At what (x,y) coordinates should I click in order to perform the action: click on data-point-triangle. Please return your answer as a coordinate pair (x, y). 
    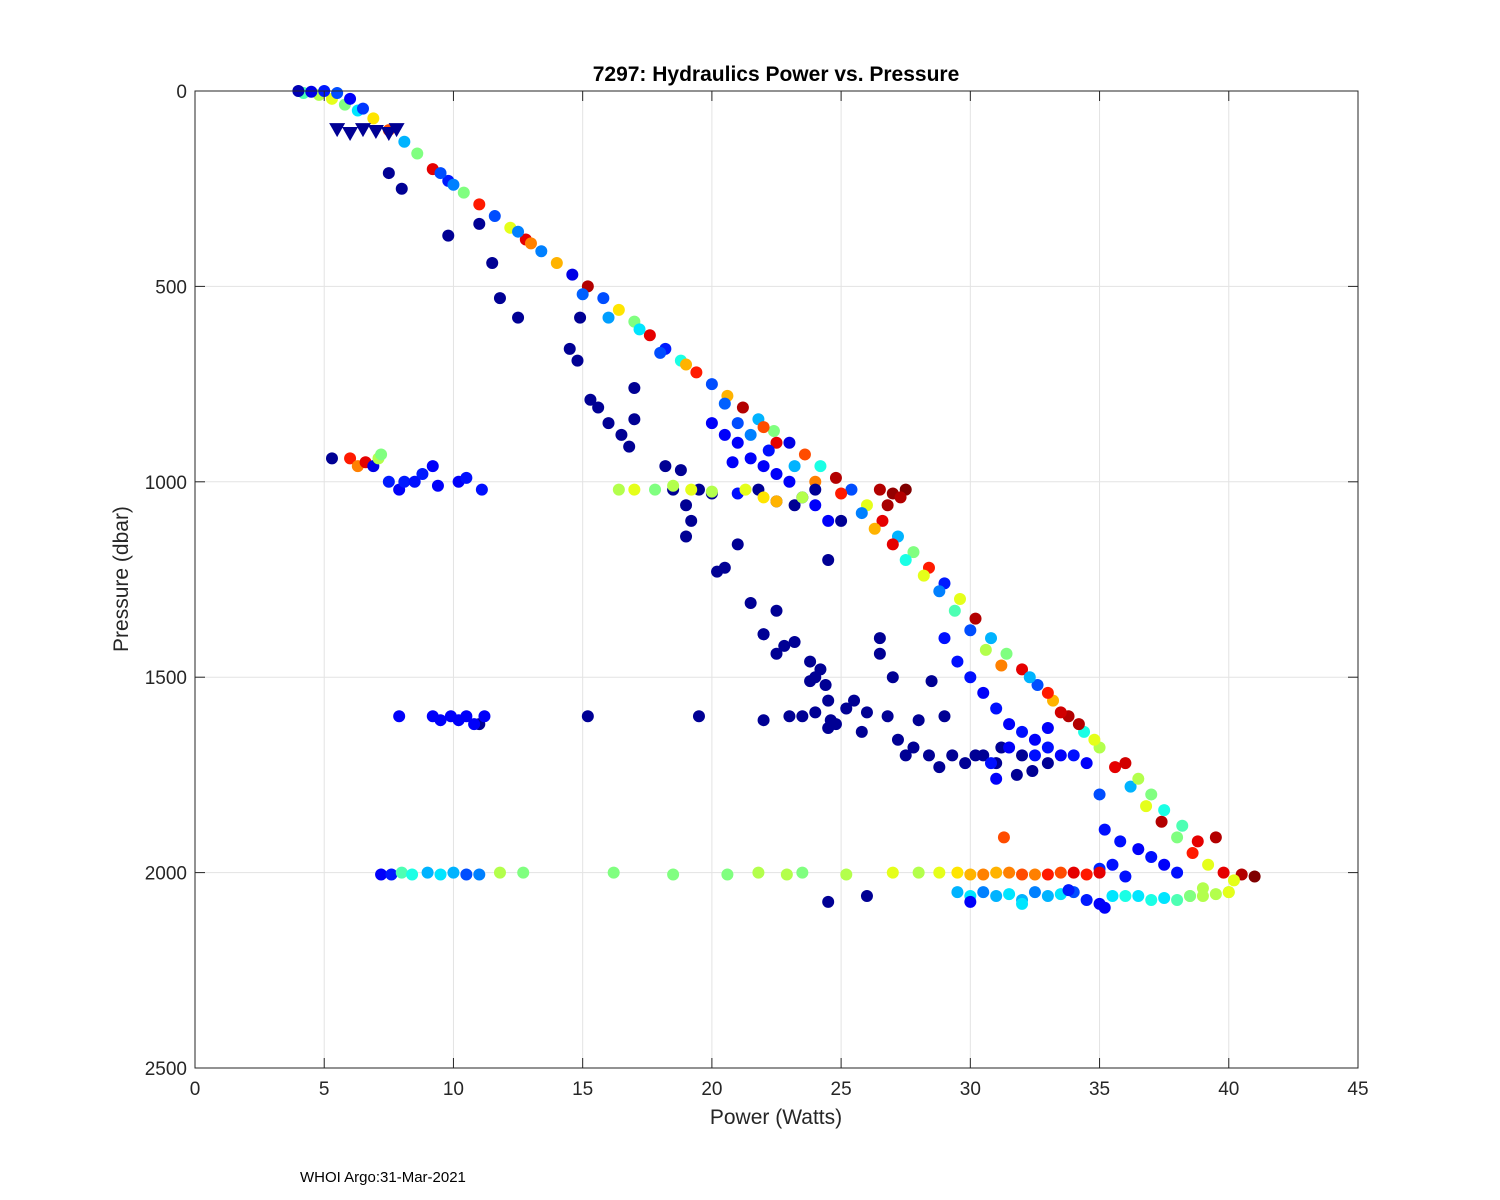
    Looking at the image, I should click on (362, 130).